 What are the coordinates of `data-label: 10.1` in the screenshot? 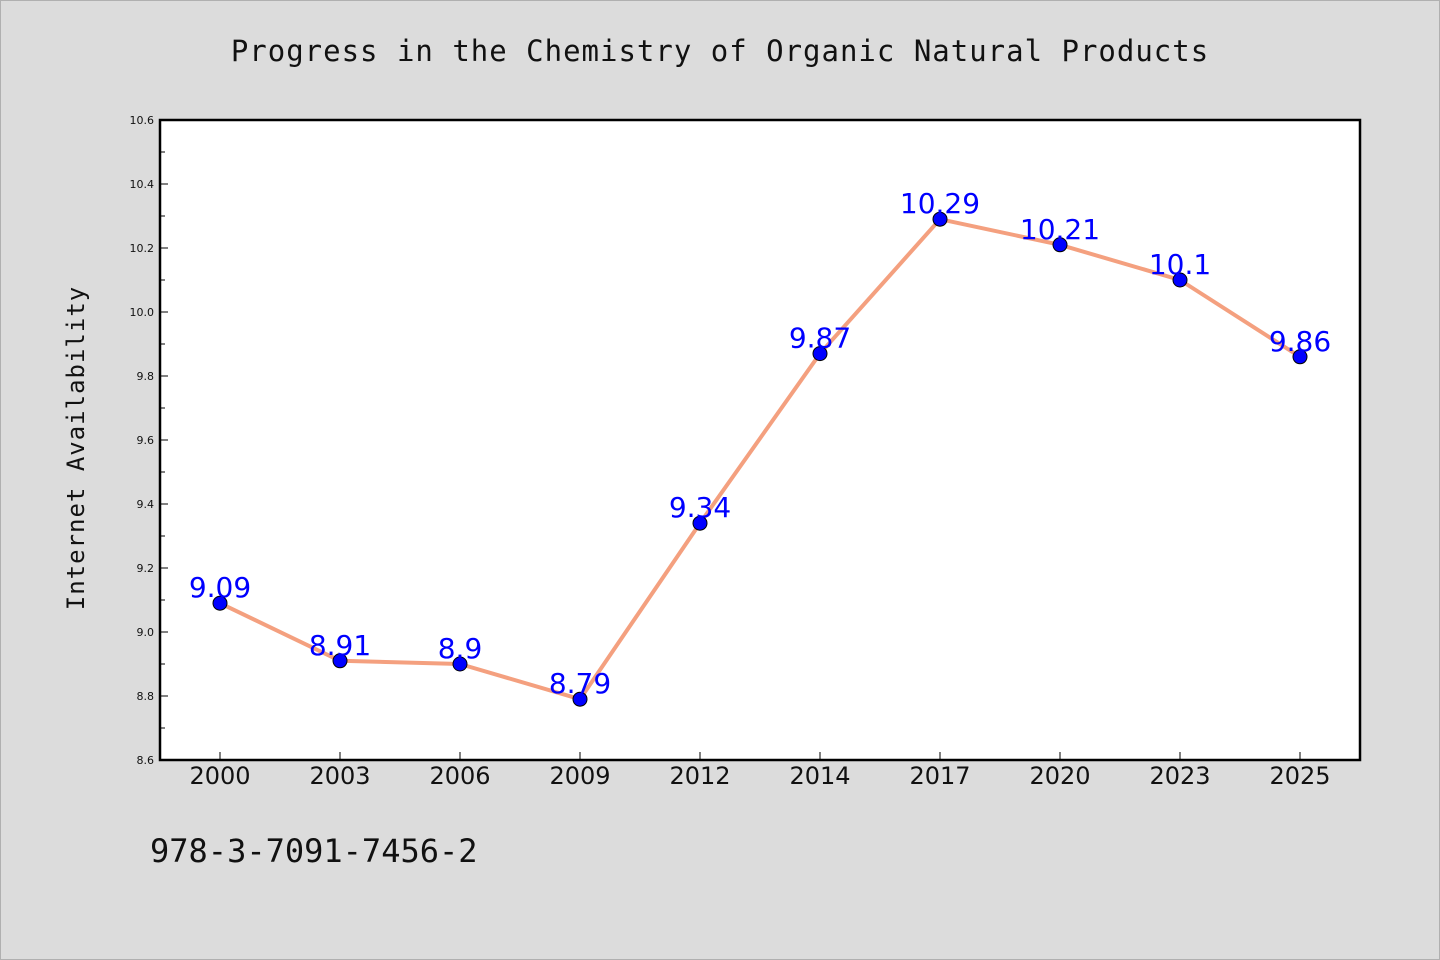 It's located at (1180, 264).